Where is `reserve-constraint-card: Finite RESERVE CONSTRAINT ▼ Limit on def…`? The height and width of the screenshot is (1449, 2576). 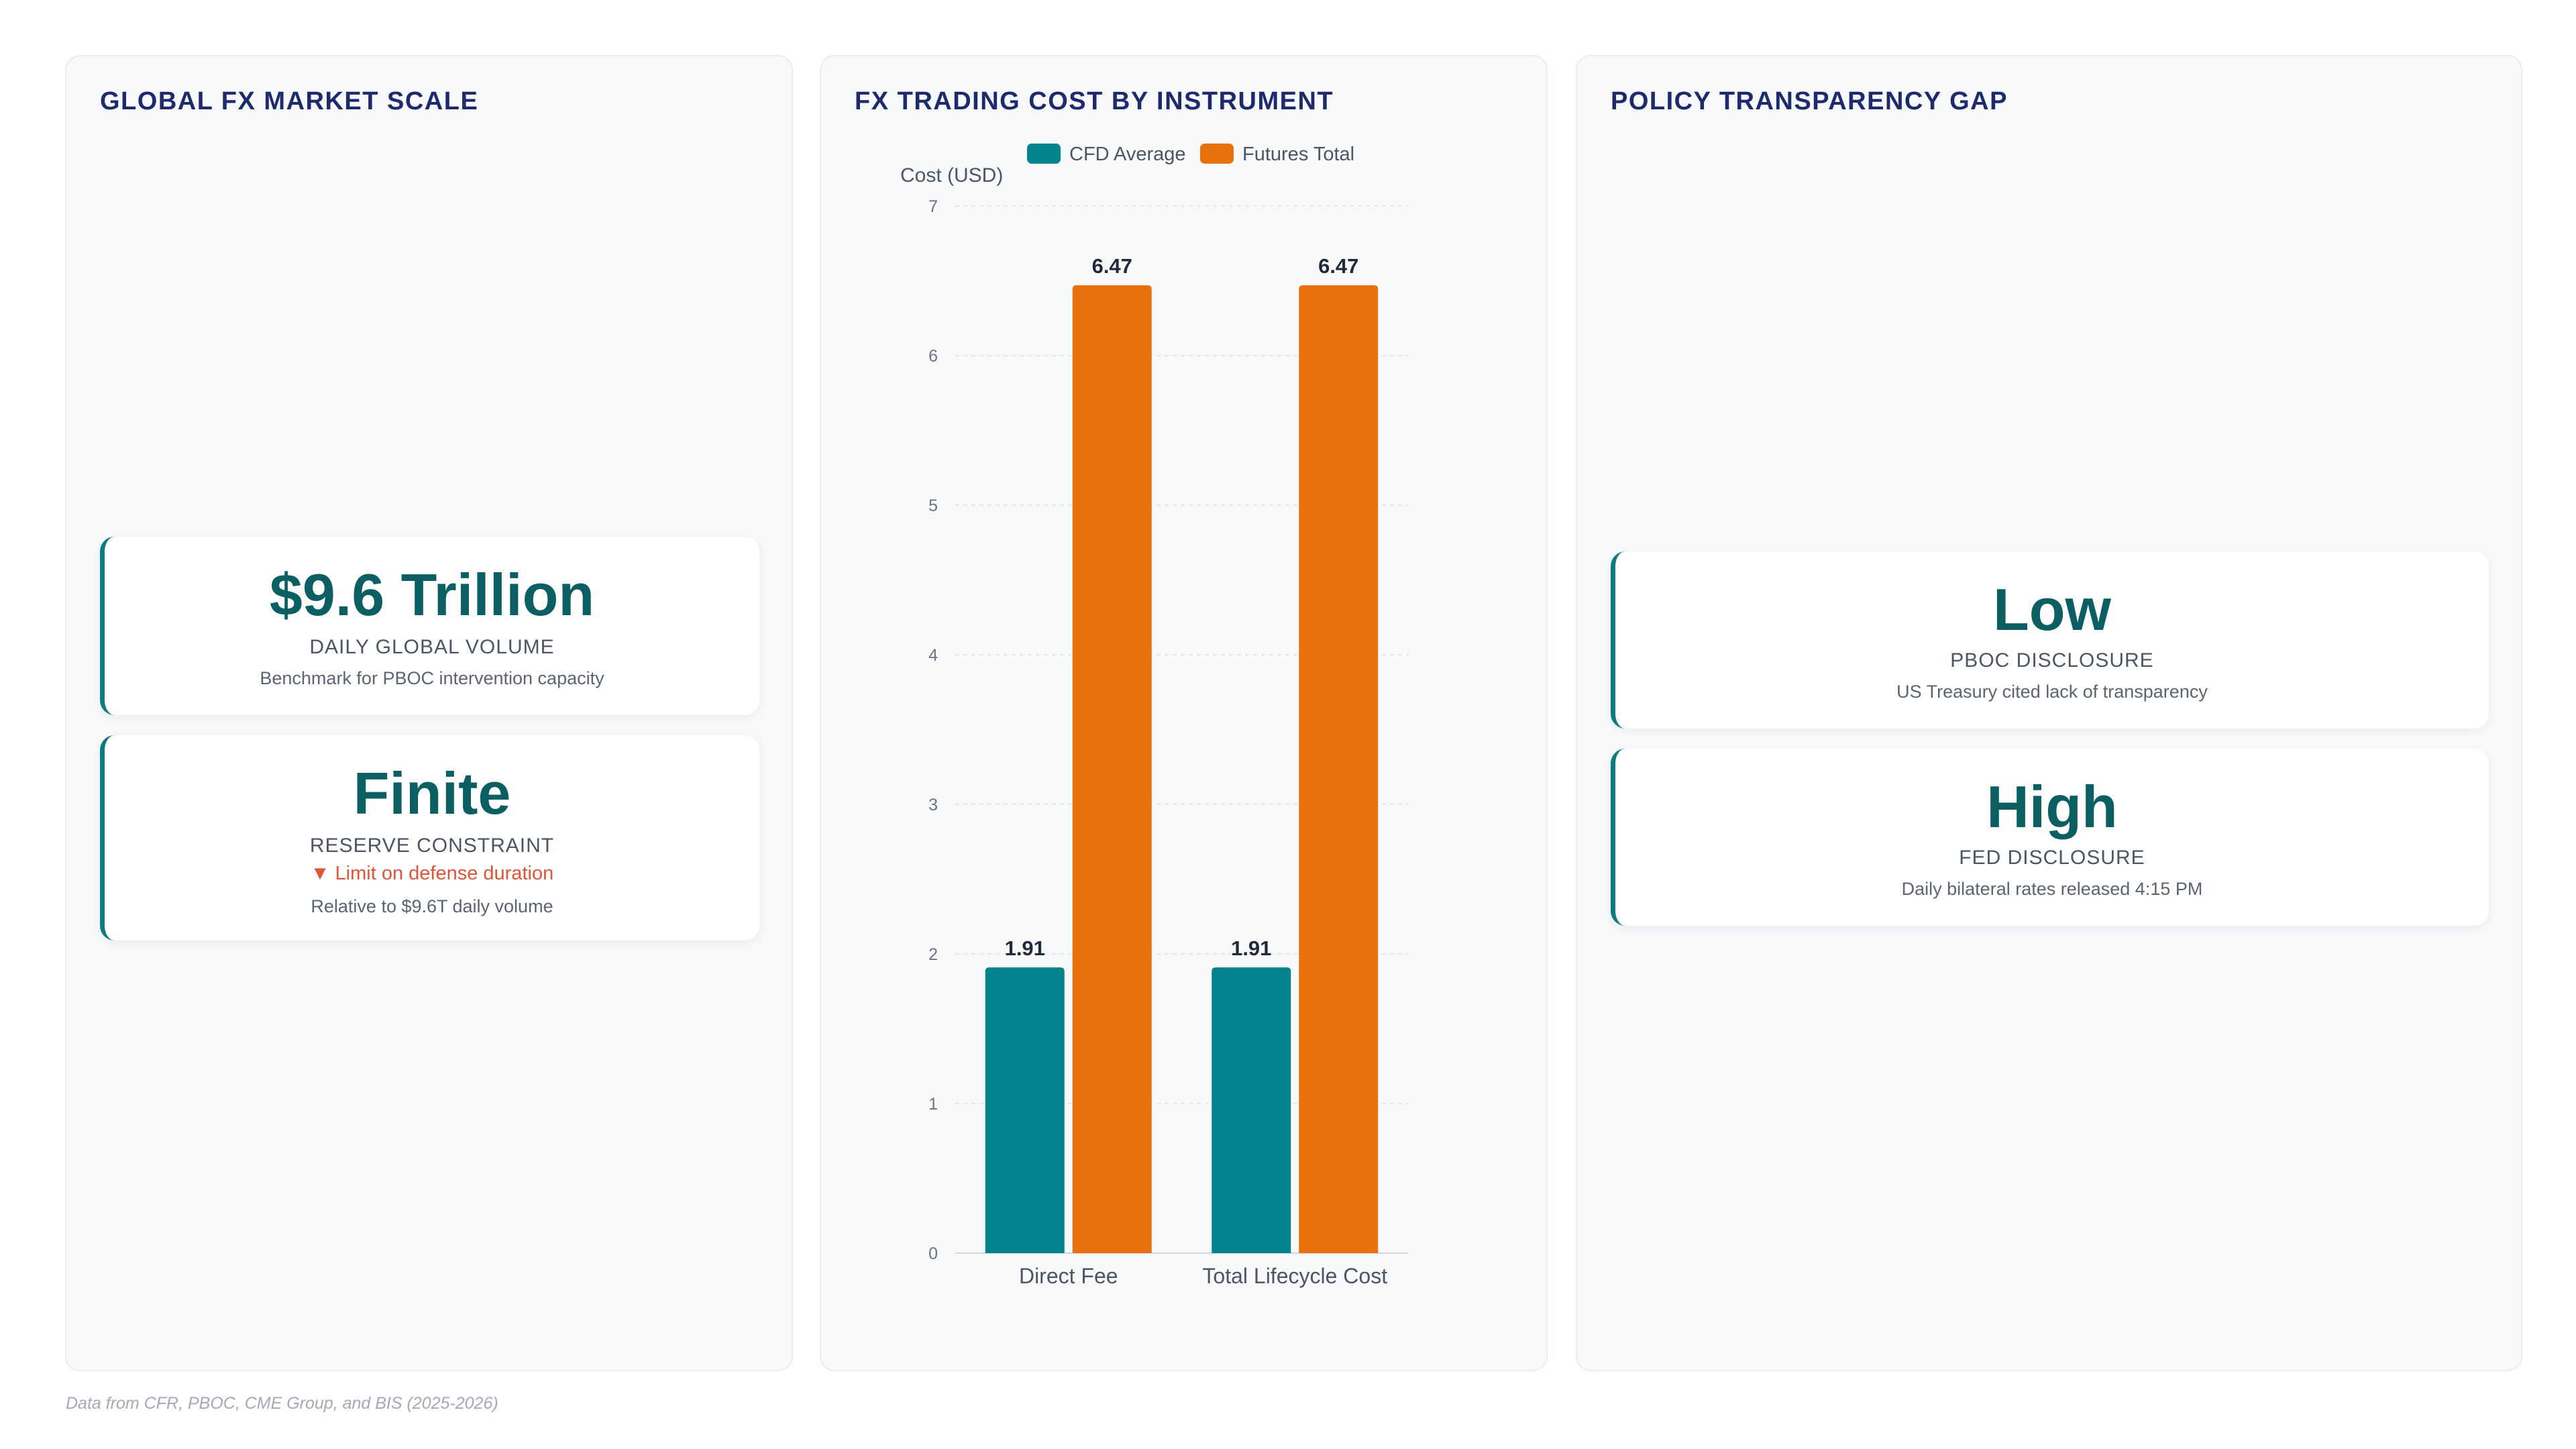
reserve-constraint-card: Finite RESERVE CONSTRAINT ▼ Limit on def… is located at coordinates (429, 838).